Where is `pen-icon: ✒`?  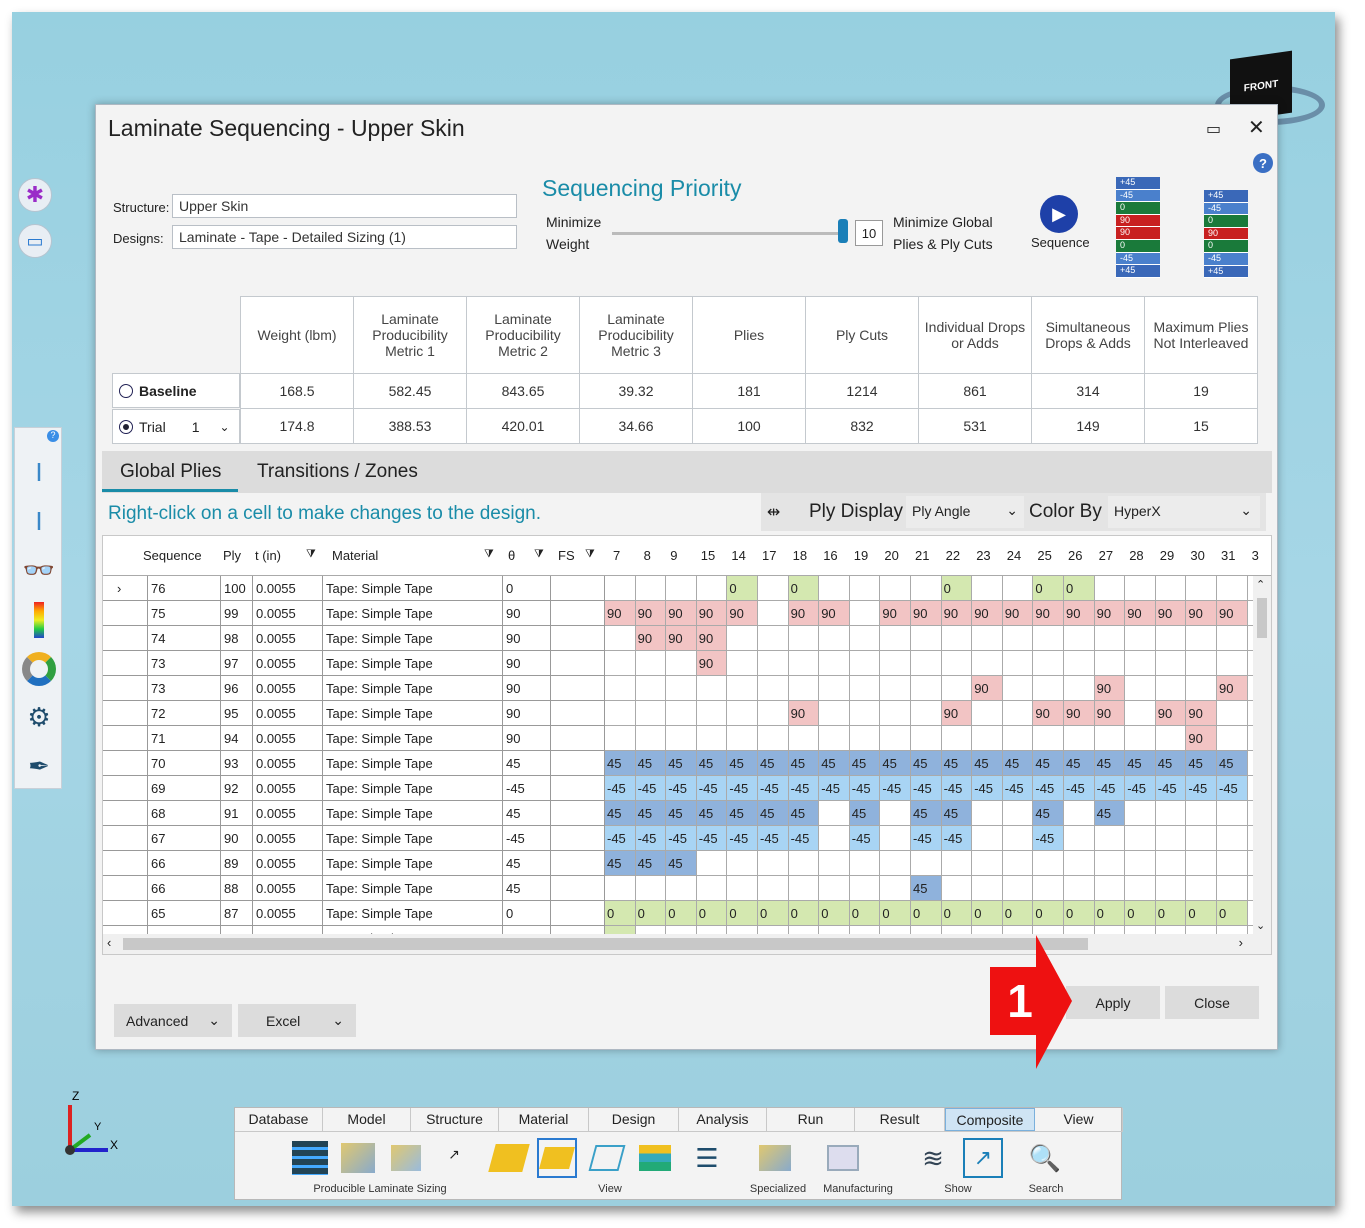 pen-icon: ✒ is located at coordinates (39, 766).